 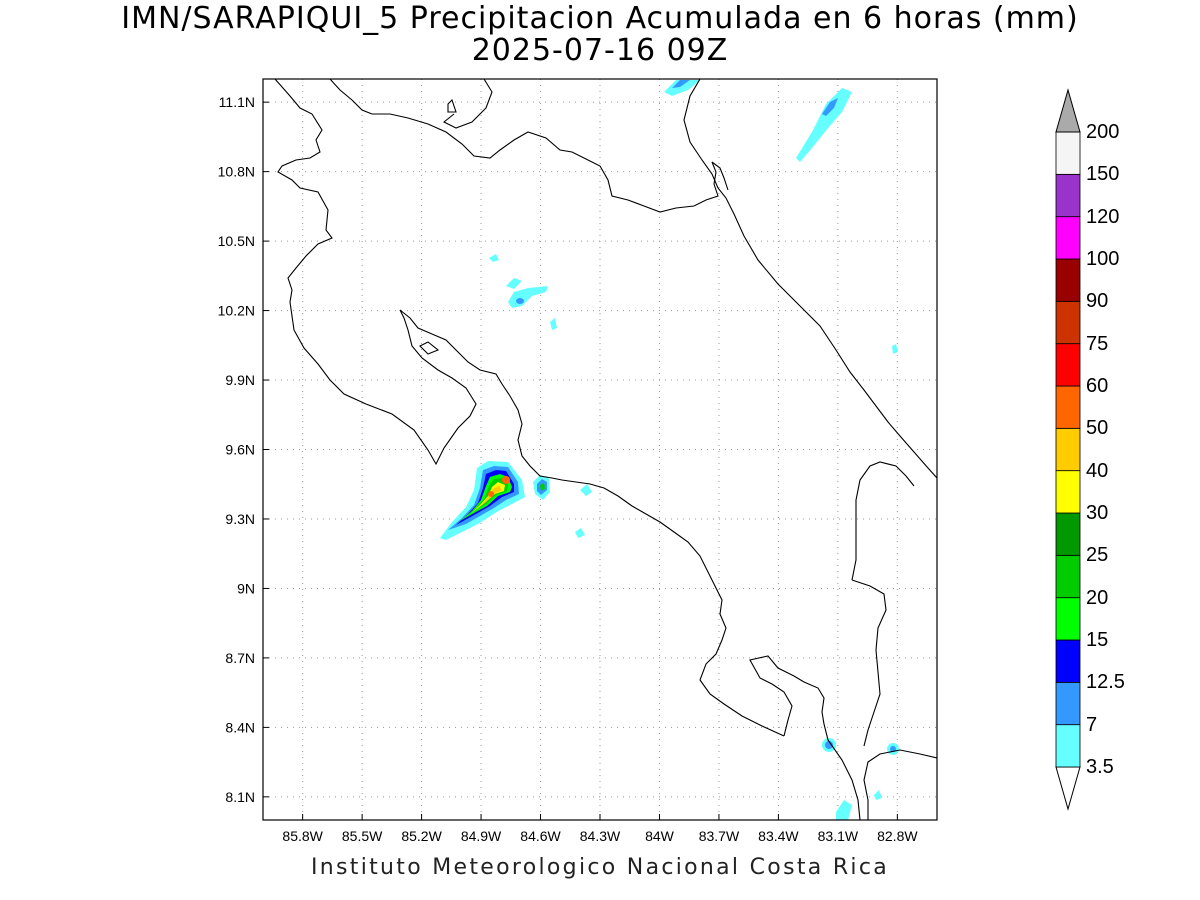 I want to click on colorbar-label: 60, so click(x=1097, y=386).